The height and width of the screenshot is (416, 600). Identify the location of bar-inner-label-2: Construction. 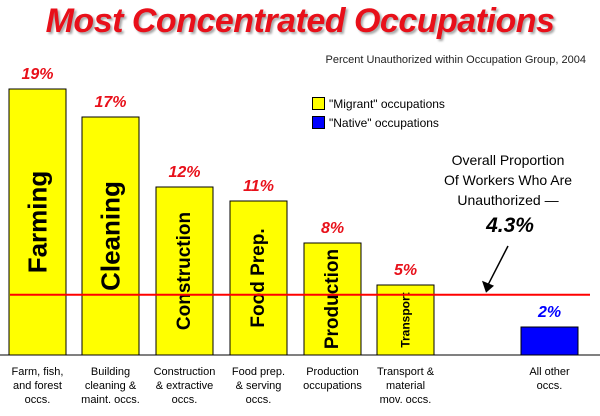
(184, 271).